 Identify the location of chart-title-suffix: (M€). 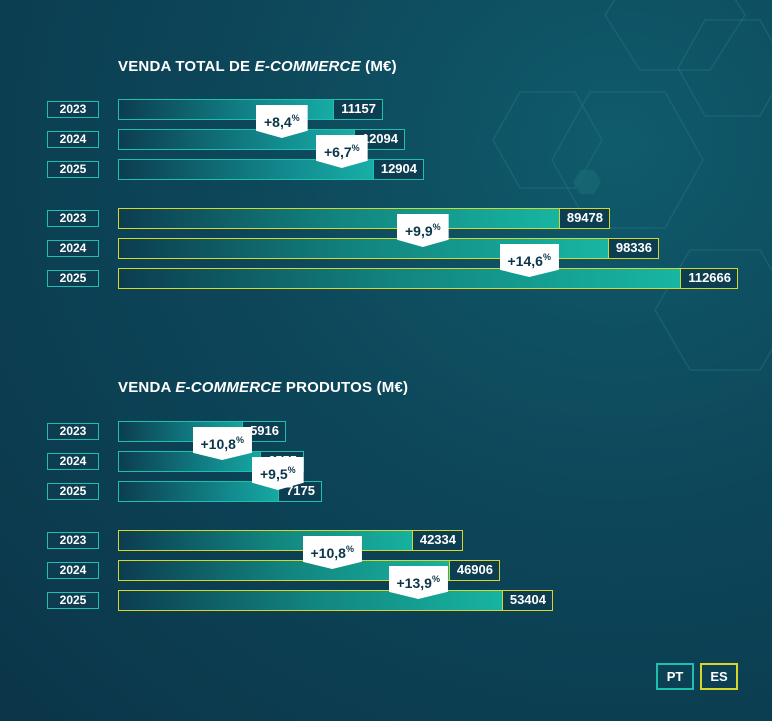
(378, 66).